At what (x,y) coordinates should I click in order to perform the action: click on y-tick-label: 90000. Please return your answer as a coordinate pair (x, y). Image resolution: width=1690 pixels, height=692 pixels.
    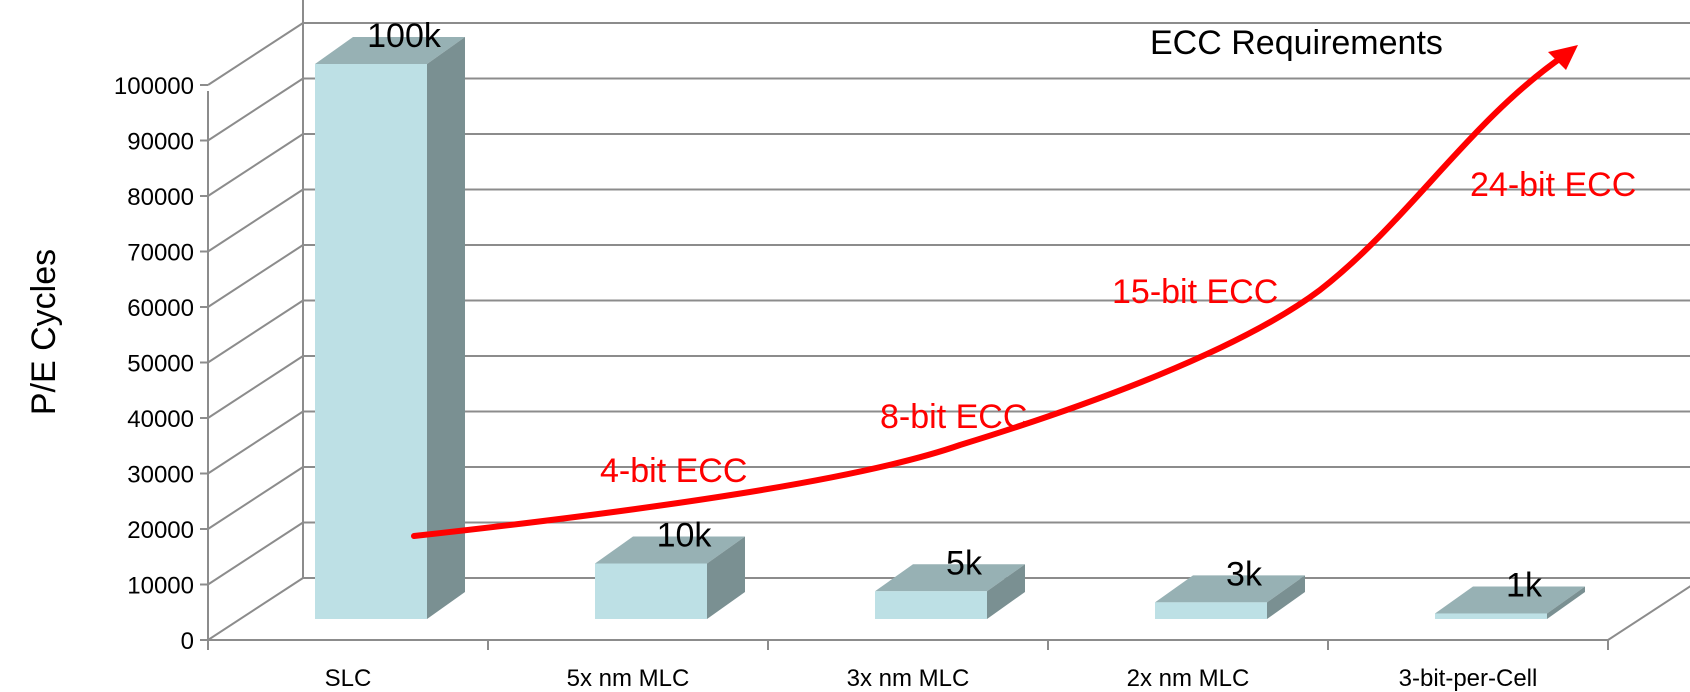
    Looking at the image, I should click on (160, 142).